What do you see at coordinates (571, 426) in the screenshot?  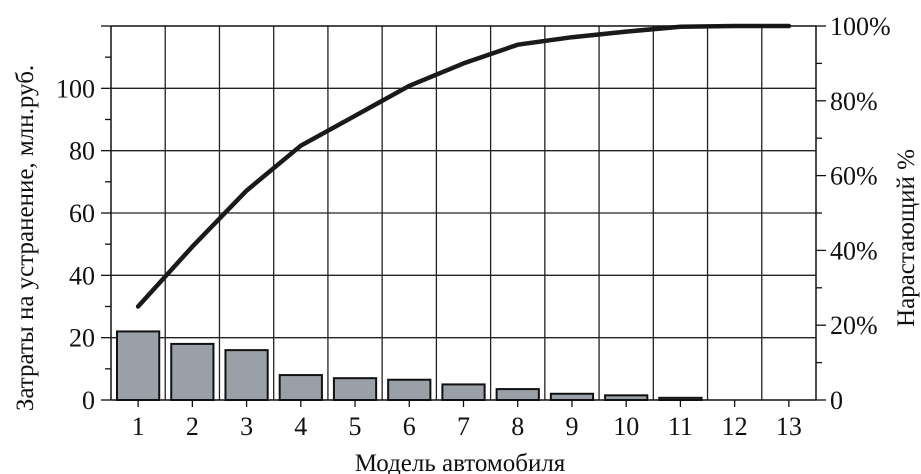 I see `x-tick-label: 9` at bounding box center [571, 426].